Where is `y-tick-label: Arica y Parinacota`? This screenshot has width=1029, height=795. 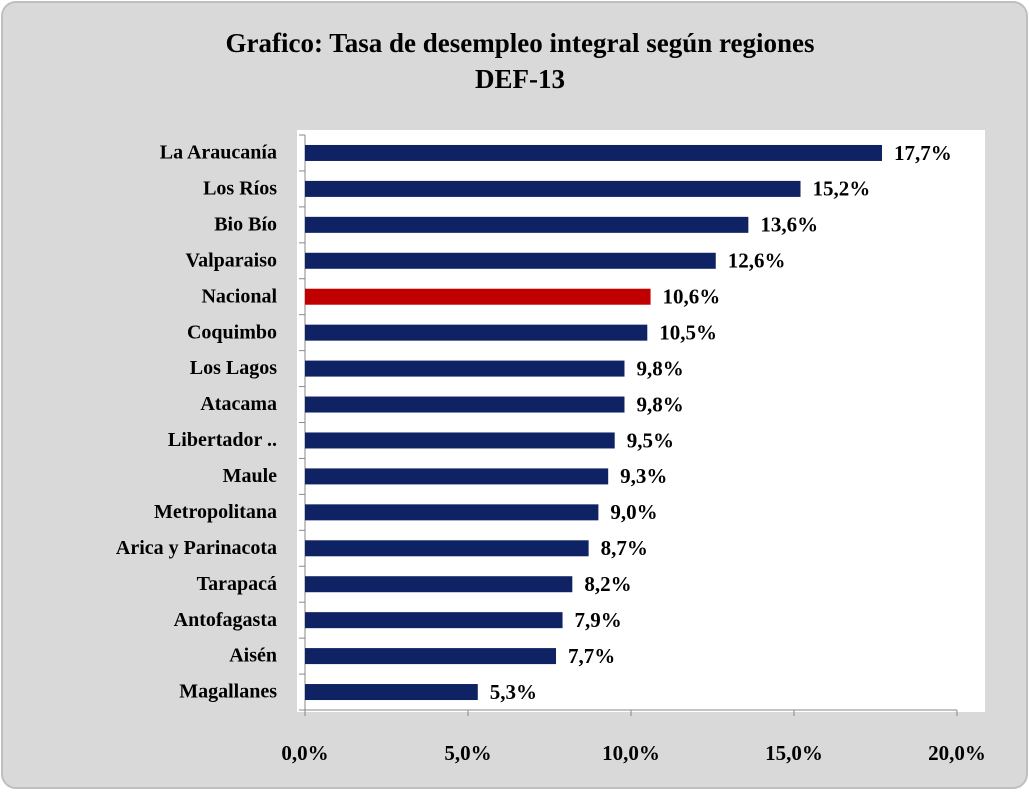 y-tick-label: Arica y Parinacota is located at coordinates (196, 548).